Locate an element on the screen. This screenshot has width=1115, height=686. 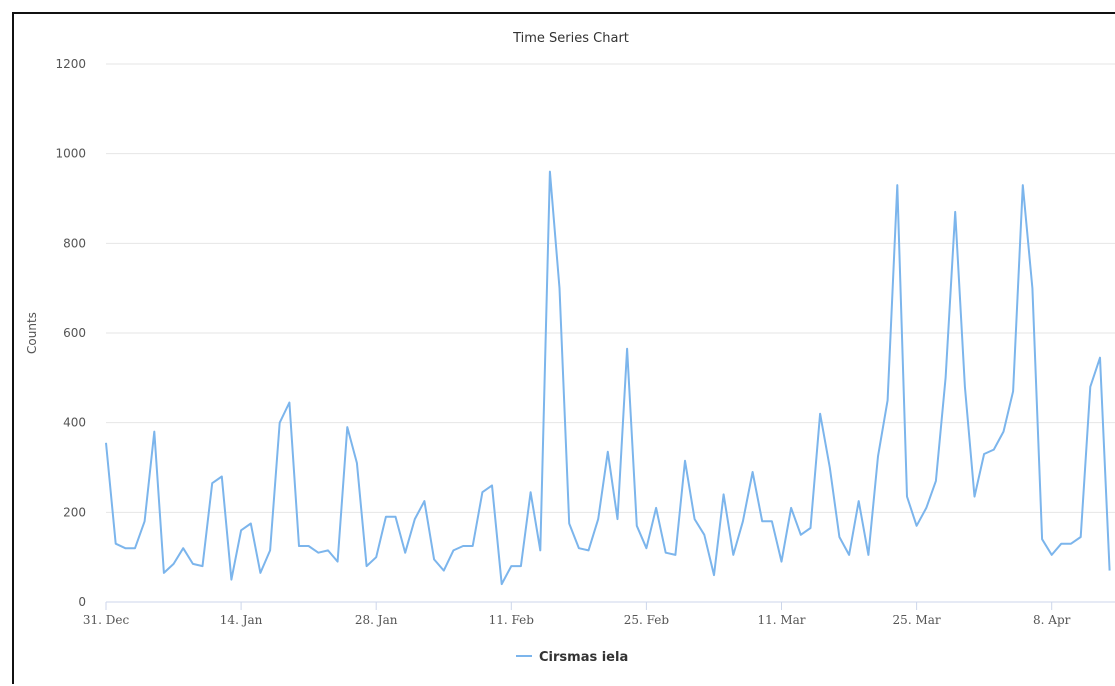
x-tick-label: 25. Feb is located at coordinates (647, 620).